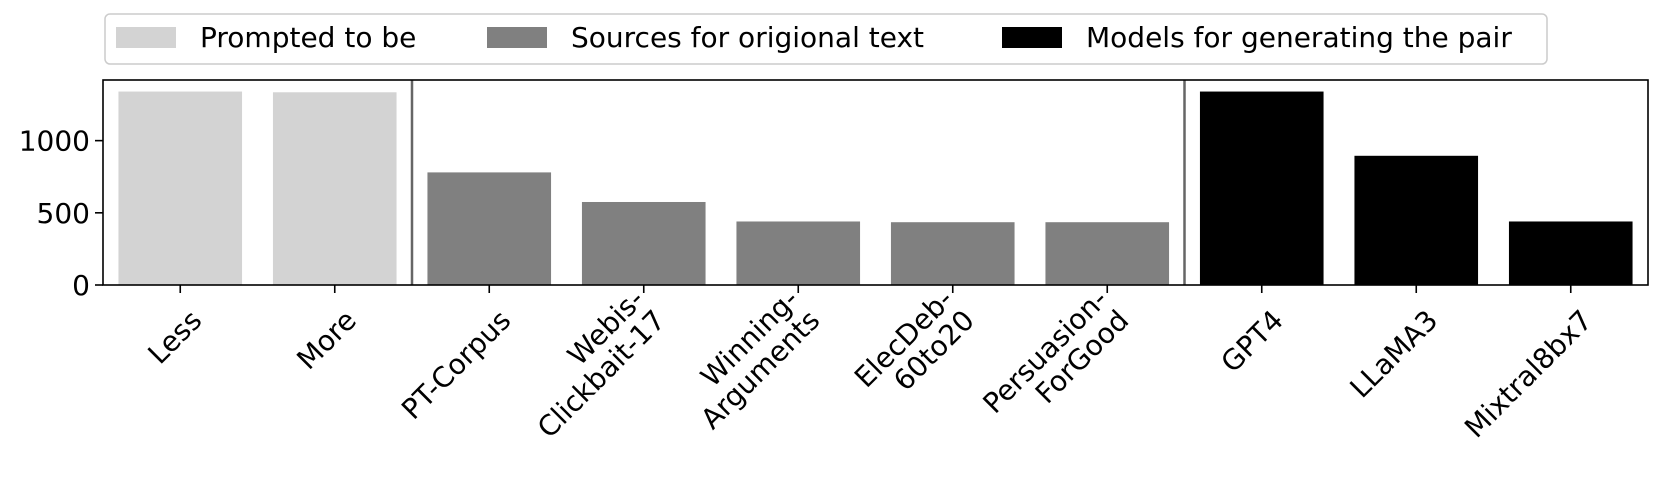  Describe the element at coordinates (747, 37) in the screenshot. I see `legend-label: Sources for origional text` at that location.